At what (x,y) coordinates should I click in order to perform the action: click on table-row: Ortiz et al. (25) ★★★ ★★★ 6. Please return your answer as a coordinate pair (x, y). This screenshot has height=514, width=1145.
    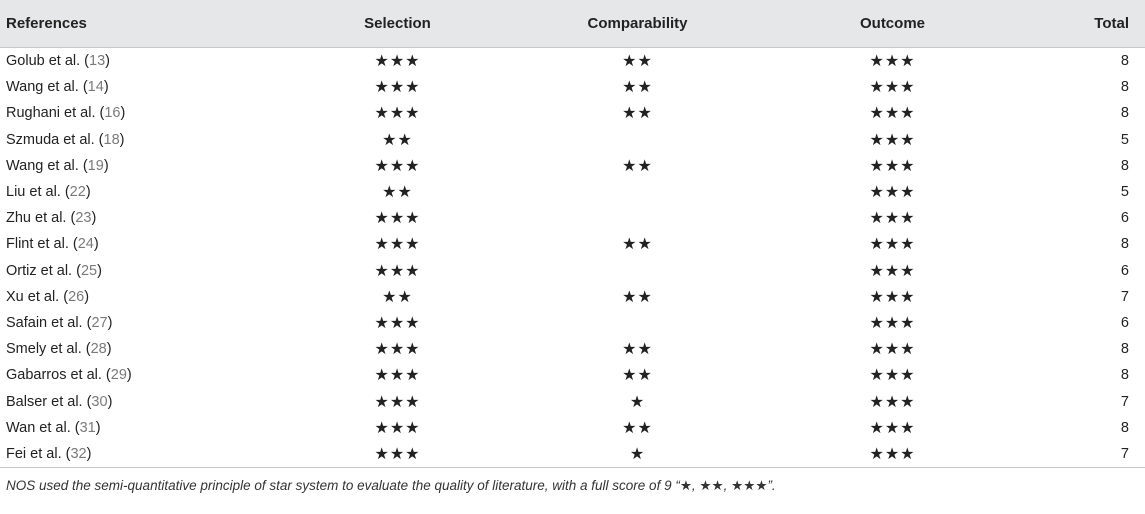
    Looking at the image, I should click on (572, 271).